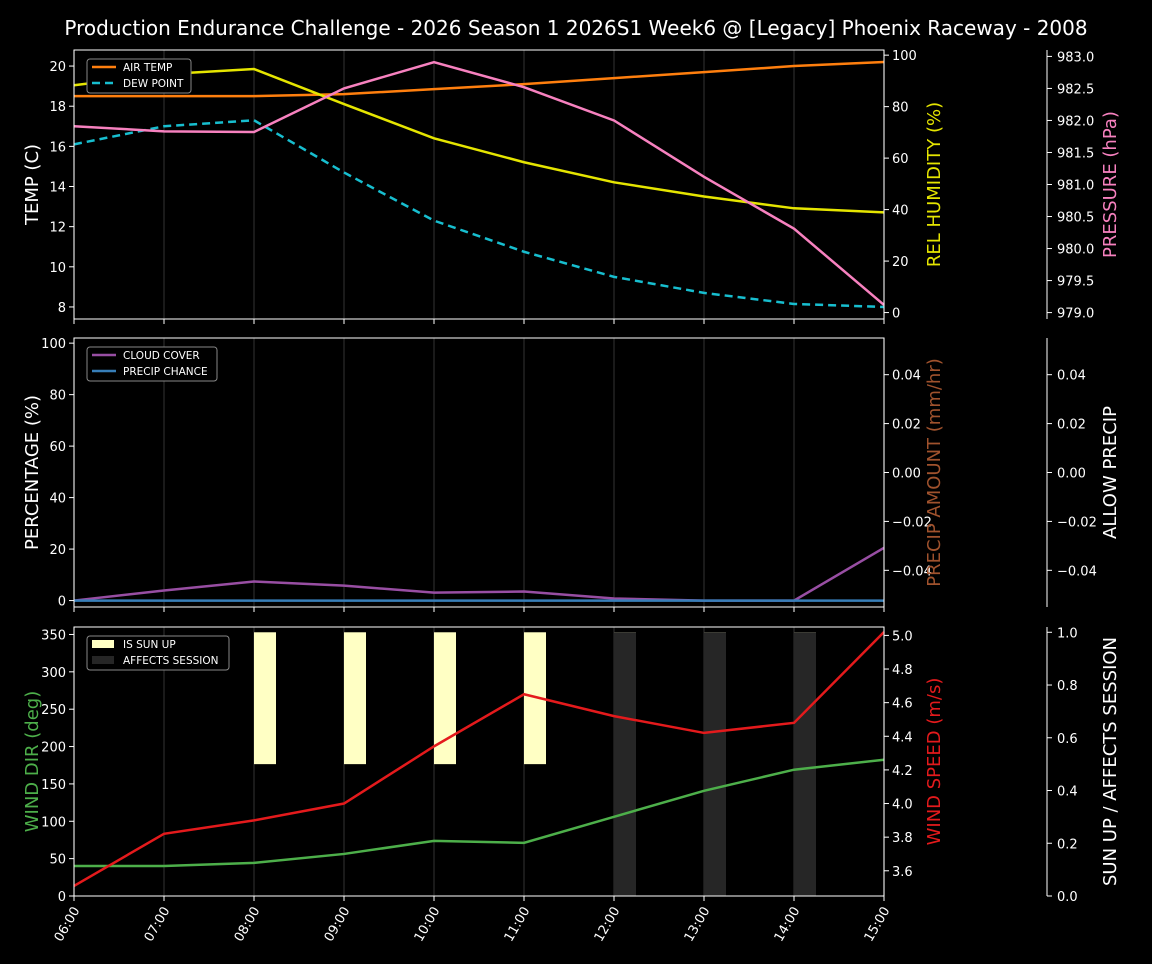 This screenshot has width=1152, height=964. Describe the element at coordinates (57, 147) in the screenshot. I see `y-tick-label: 16` at that location.